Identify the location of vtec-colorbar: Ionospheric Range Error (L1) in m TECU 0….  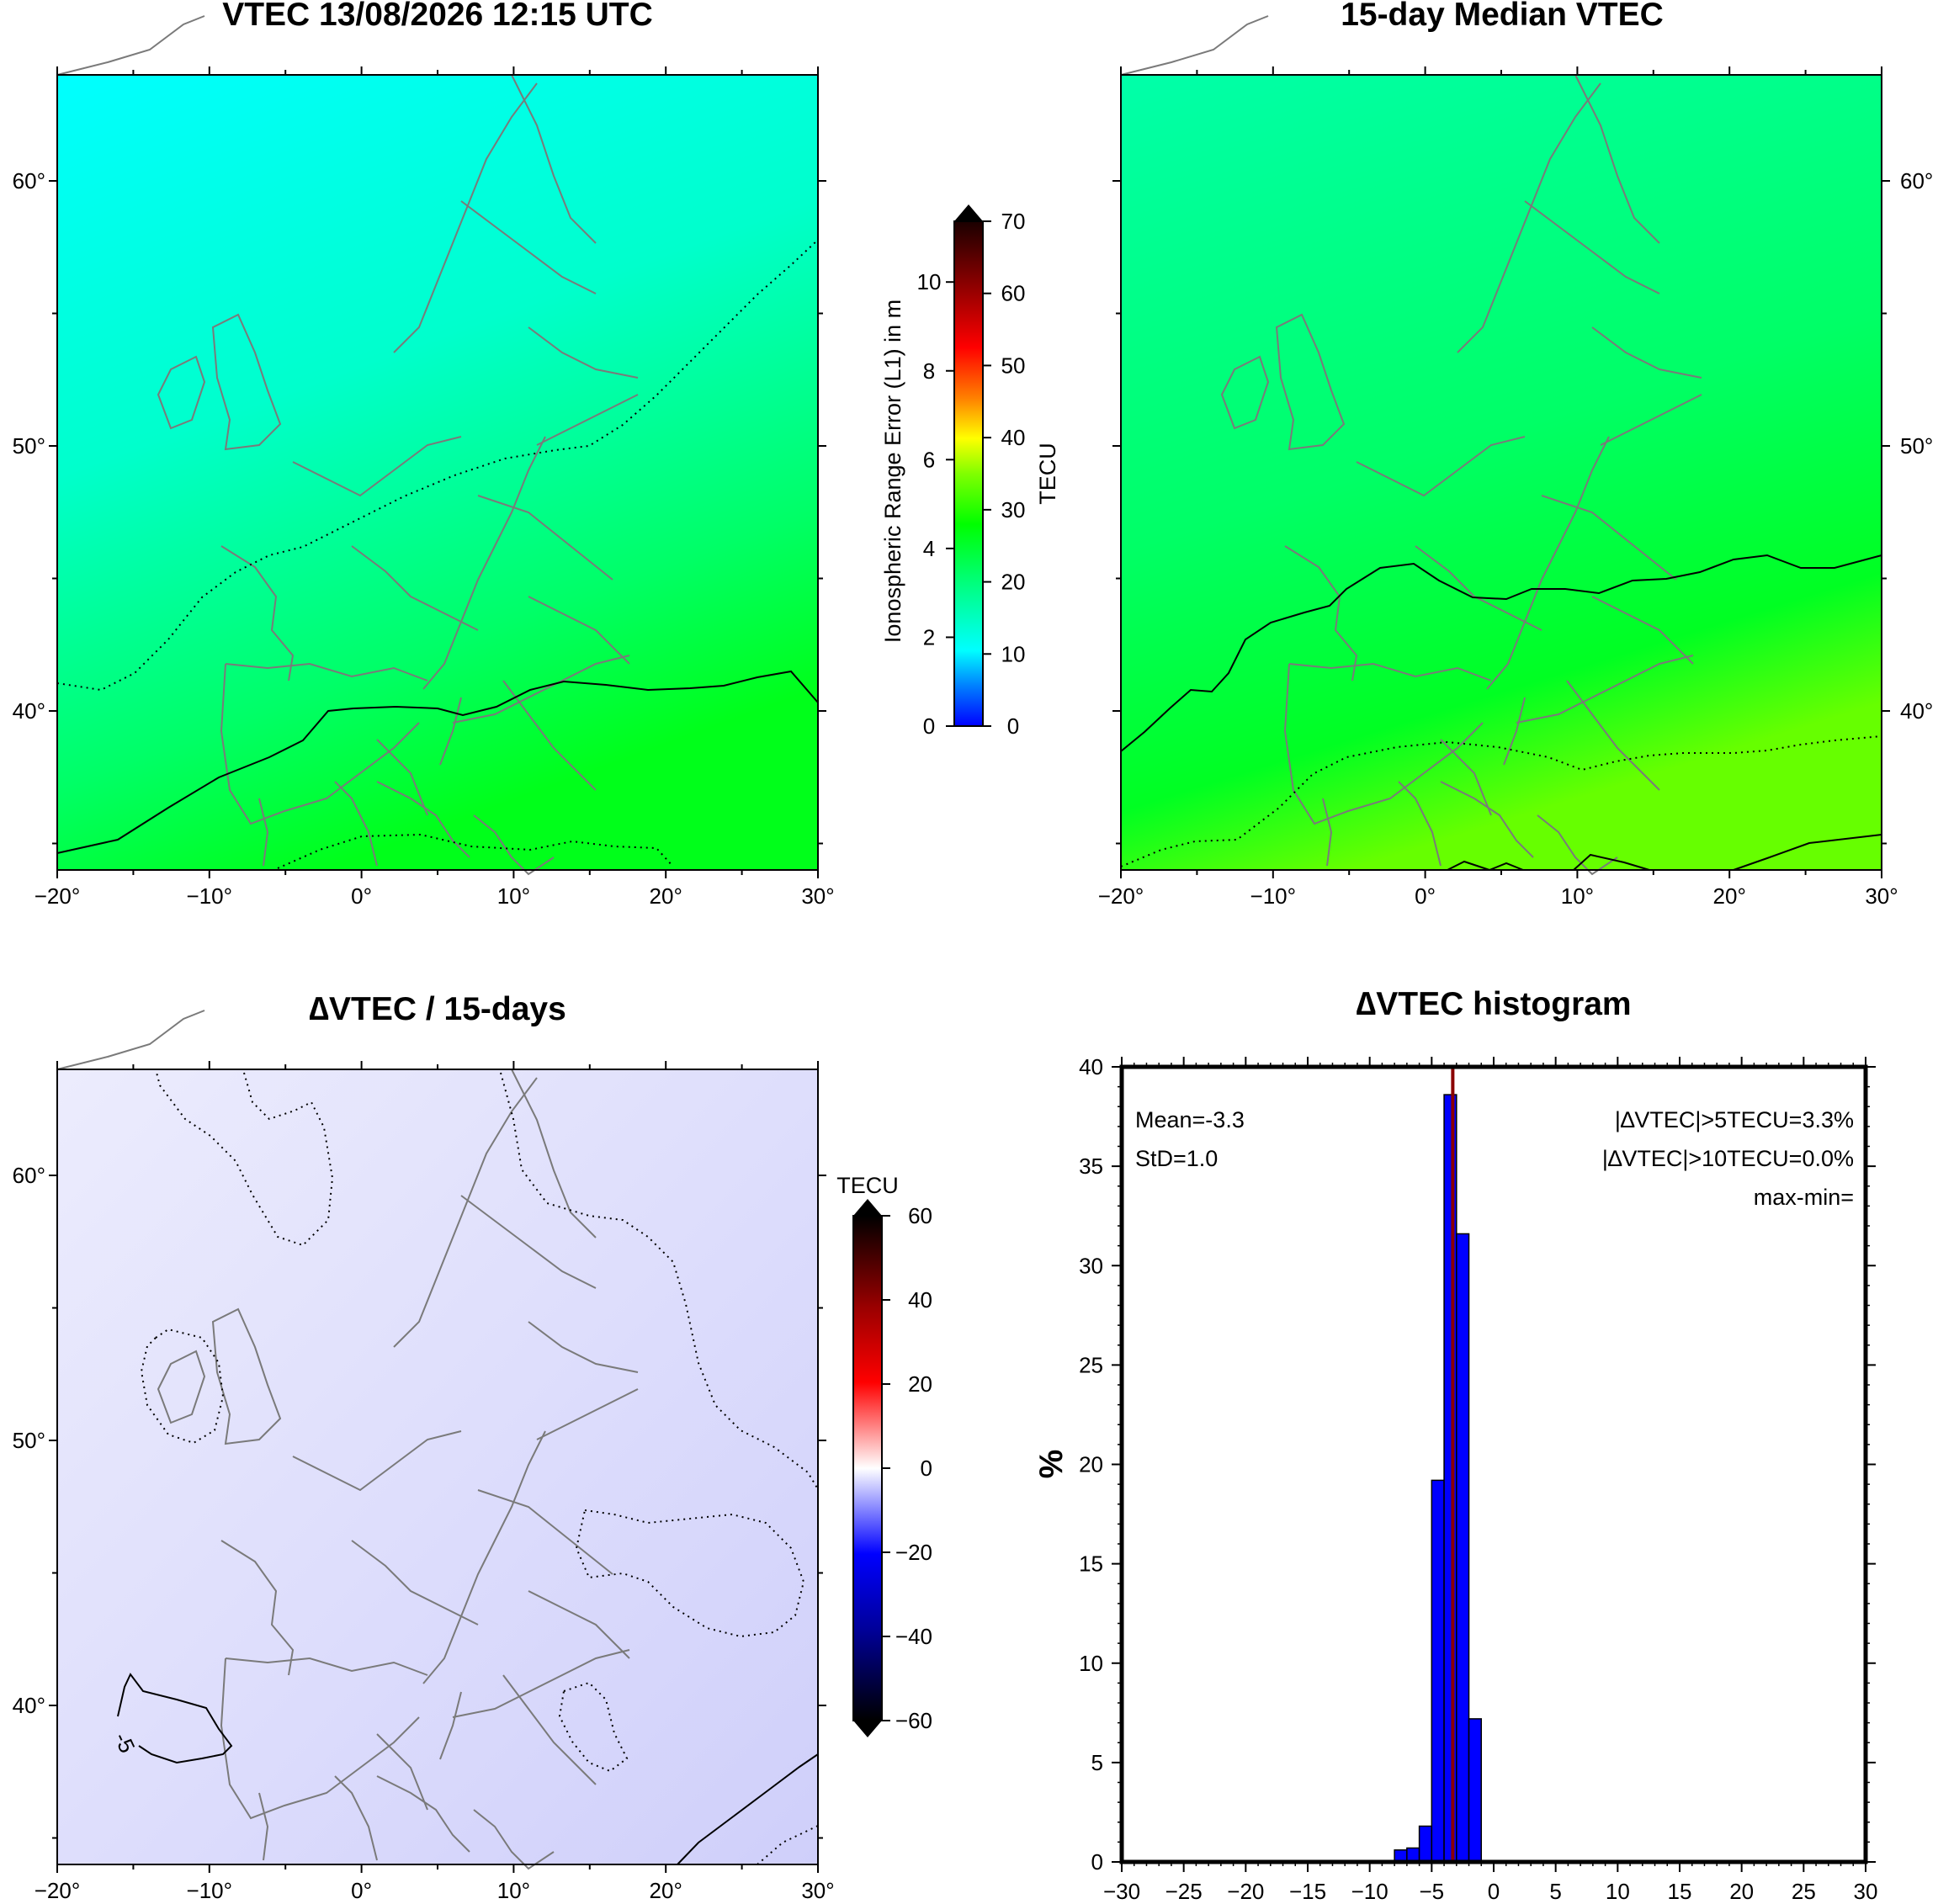
(970, 471).